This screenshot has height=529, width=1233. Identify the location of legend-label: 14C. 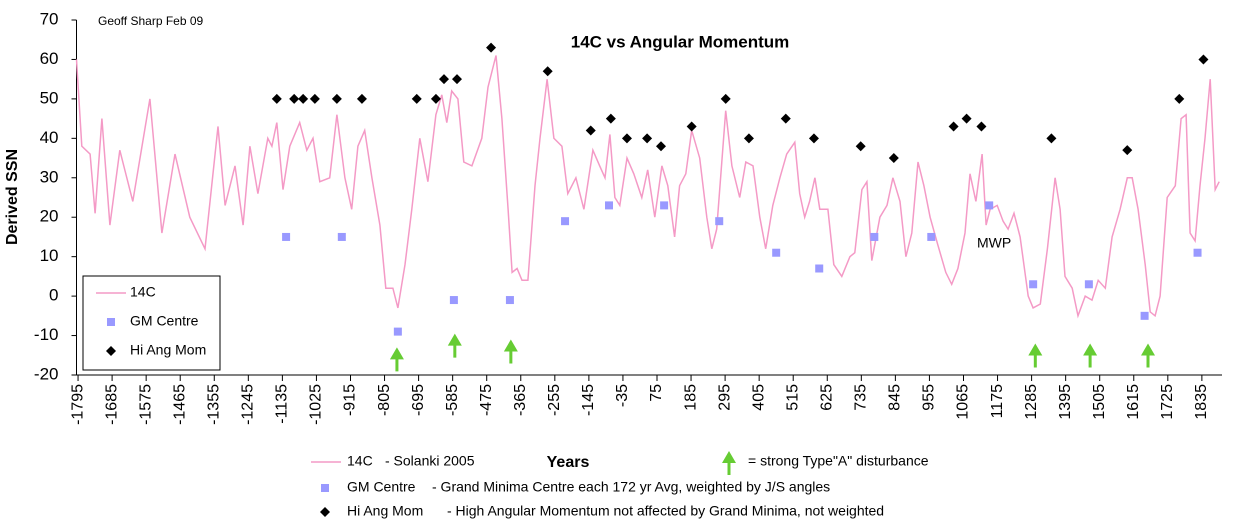
(143, 292).